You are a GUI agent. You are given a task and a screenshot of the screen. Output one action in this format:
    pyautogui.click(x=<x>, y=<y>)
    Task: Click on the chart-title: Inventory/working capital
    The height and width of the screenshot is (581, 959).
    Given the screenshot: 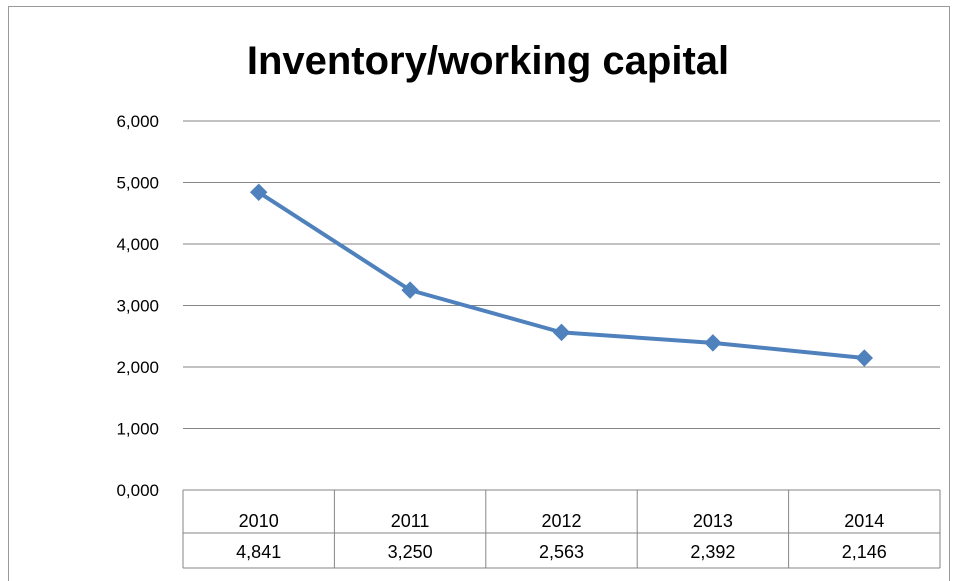 What is the action you would take?
    pyautogui.click(x=488, y=61)
    